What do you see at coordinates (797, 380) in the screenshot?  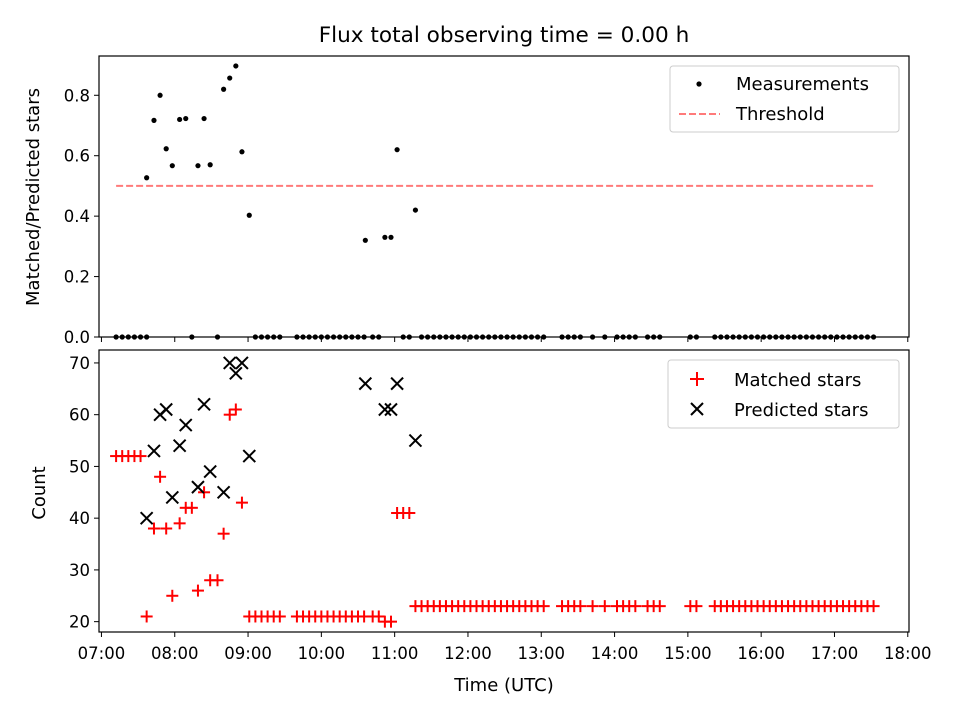 I see `legend-matched-label: Matched stars` at bounding box center [797, 380].